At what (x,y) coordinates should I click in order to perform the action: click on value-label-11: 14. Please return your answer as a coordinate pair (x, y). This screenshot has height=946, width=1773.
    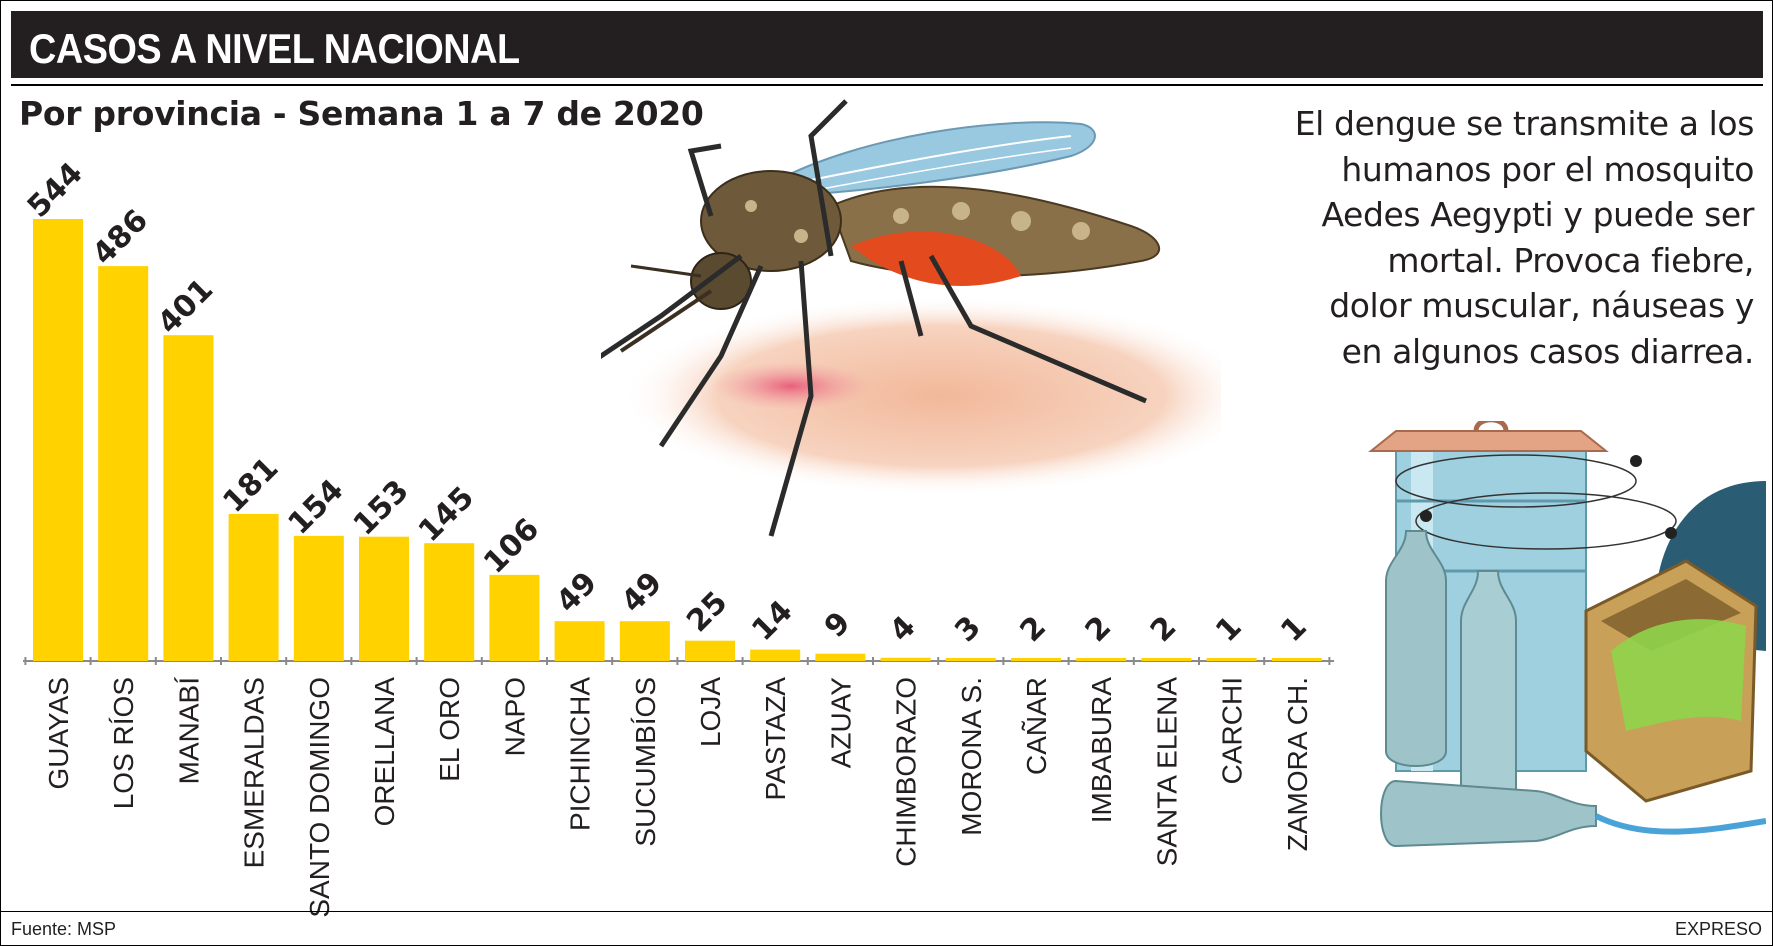
    Looking at the image, I should click on (772, 621).